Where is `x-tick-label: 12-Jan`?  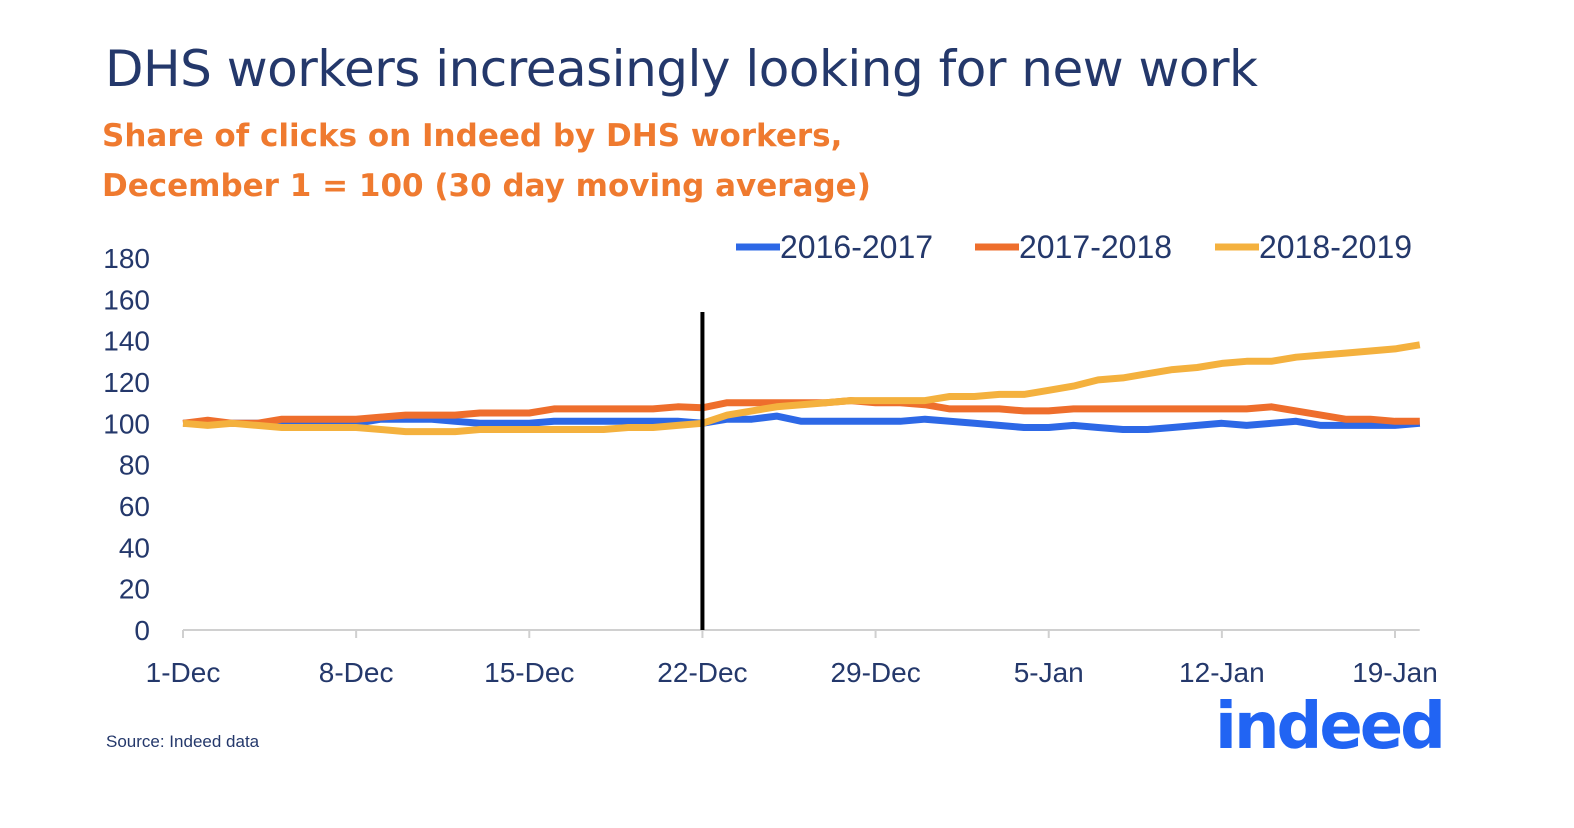
x-tick-label: 12-Jan is located at coordinates (1222, 672).